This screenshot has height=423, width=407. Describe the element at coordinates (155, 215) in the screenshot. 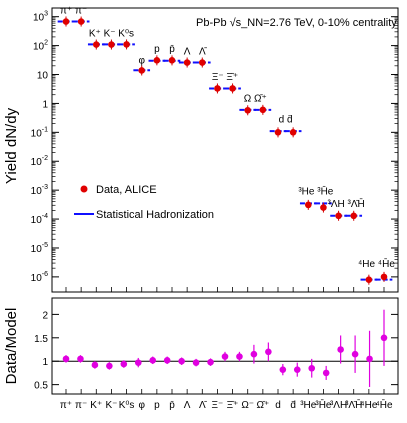

I see `legend-label-model: Statistical Hadronization` at that location.